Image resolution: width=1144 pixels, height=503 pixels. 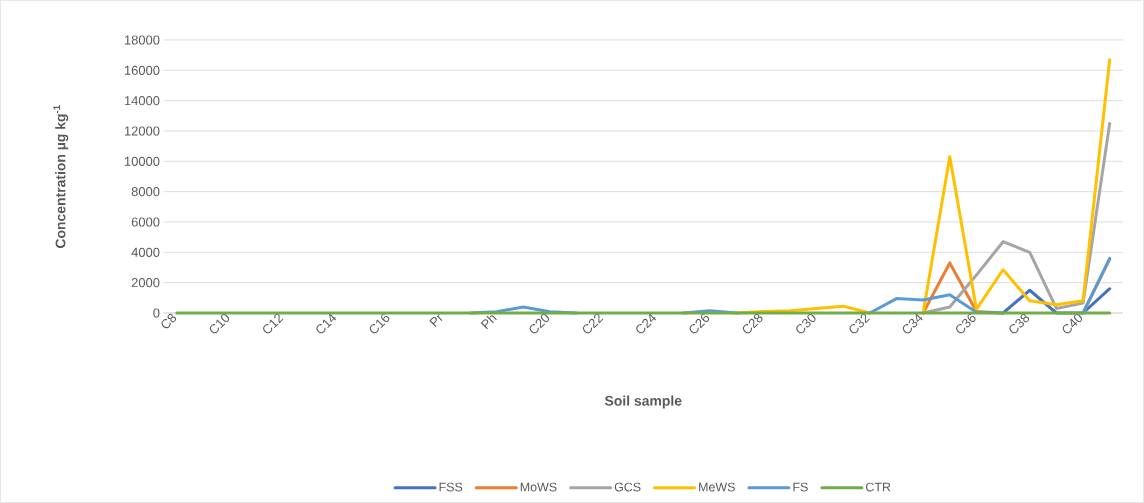 I want to click on x-tick-label: C14, so click(x=326, y=323).